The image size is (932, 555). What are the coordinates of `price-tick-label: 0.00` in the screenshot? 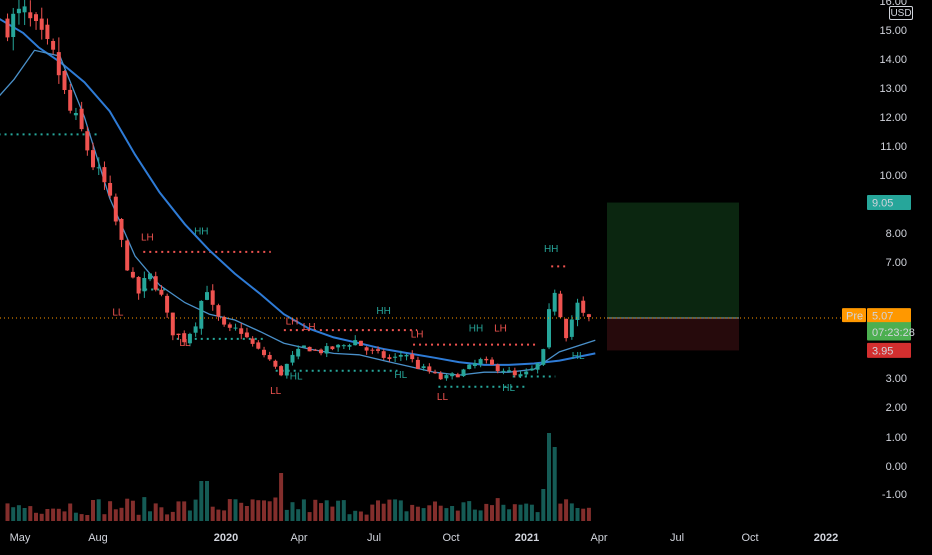 It's located at (896, 467).